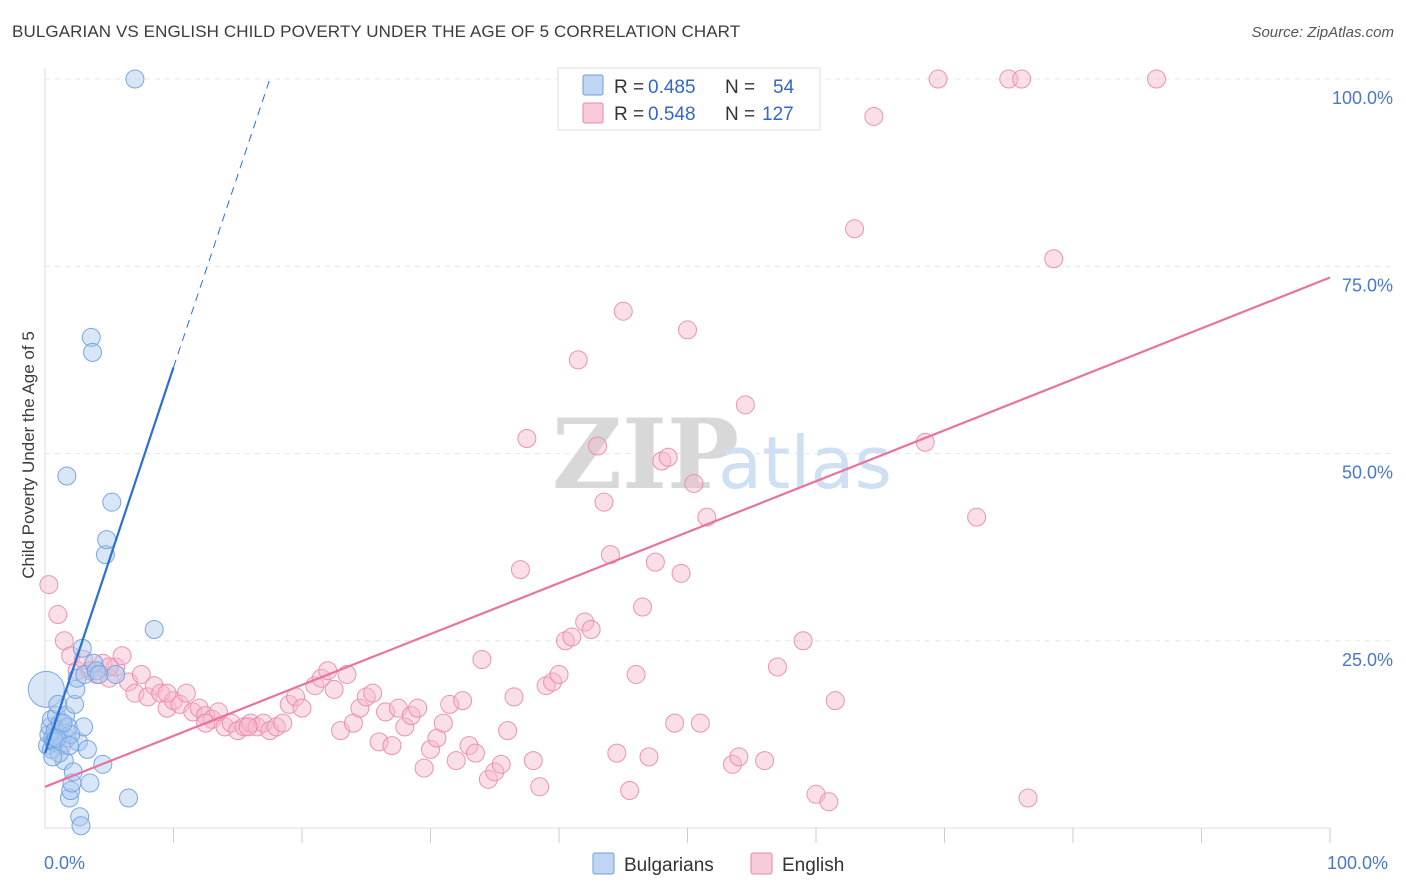 This screenshot has height=892, width=1406. I want to click on bottom-legend-swatch-bulgarians, so click(603, 863).